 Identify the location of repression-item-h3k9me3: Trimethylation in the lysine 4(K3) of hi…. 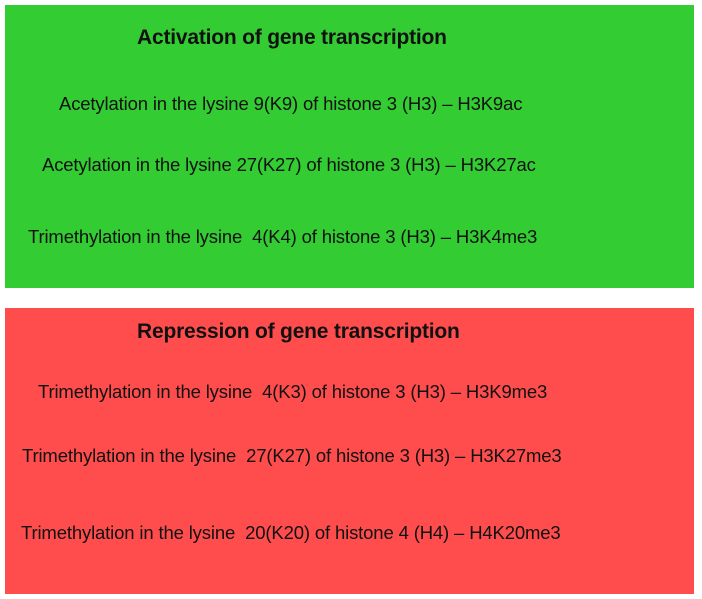
(293, 391).